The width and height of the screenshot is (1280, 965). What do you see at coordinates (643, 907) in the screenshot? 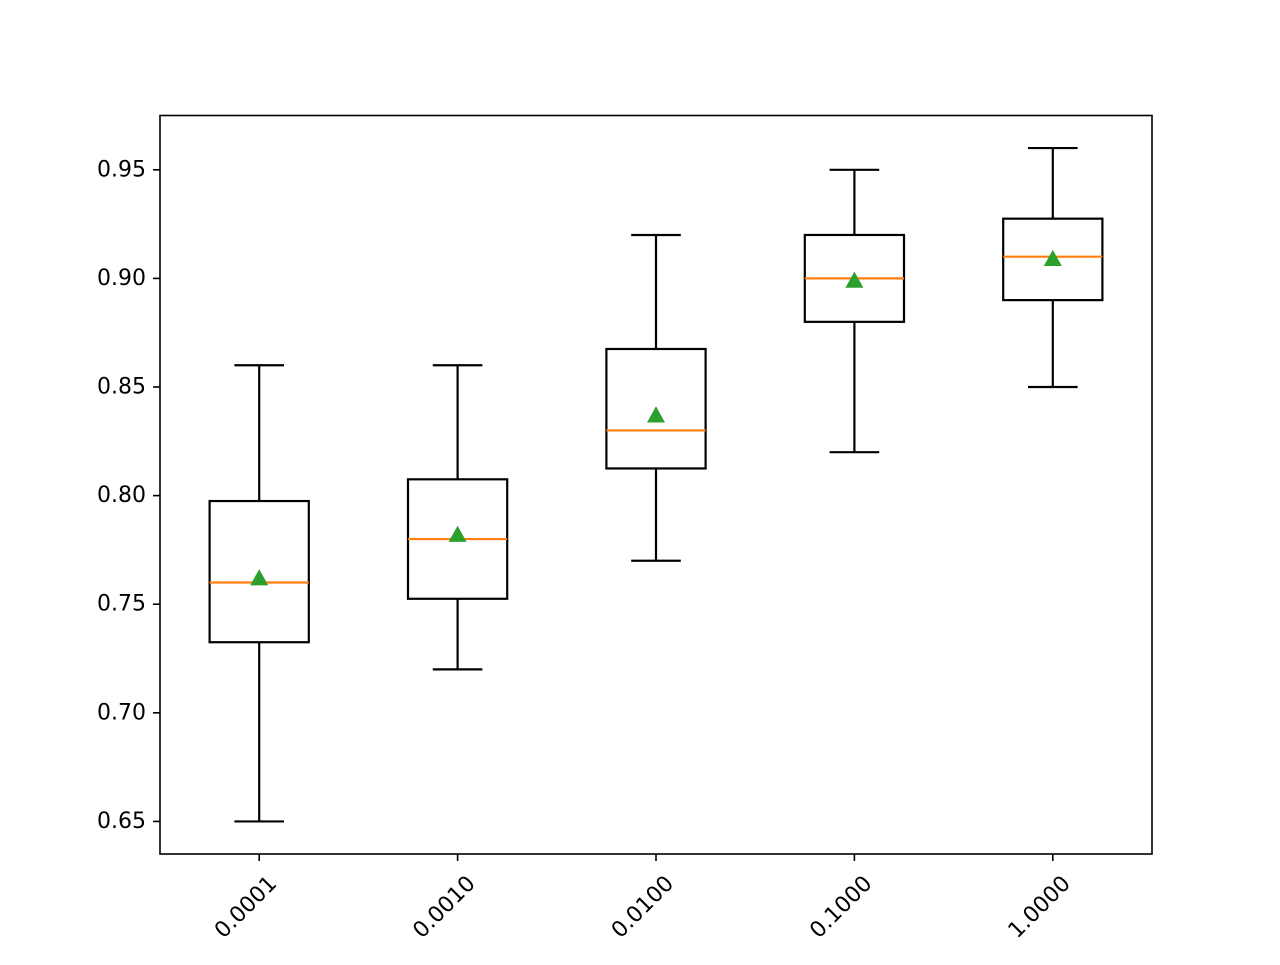
I see `x-tick-label: 0.0100` at bounding box center [643, 907].